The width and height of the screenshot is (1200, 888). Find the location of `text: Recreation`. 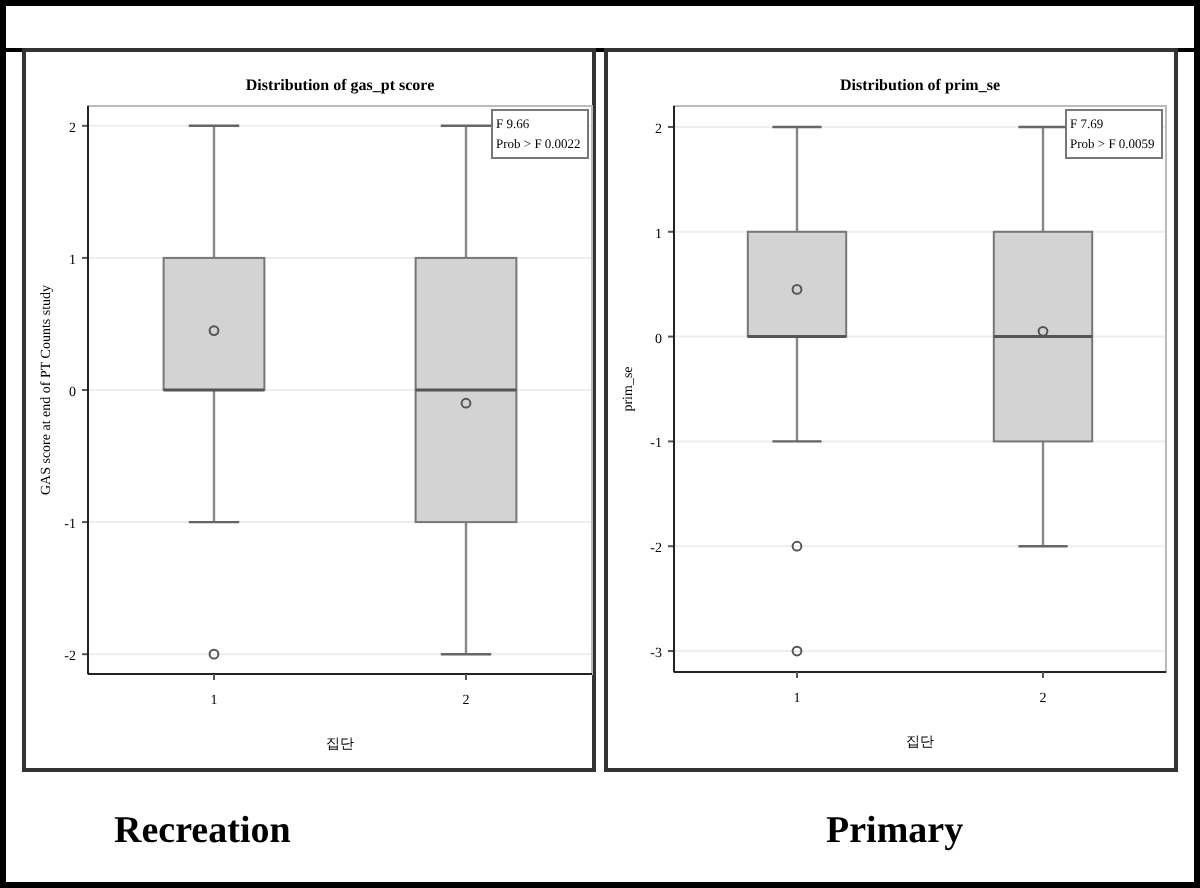

text: Recreation is located at coordinates (203, 831).